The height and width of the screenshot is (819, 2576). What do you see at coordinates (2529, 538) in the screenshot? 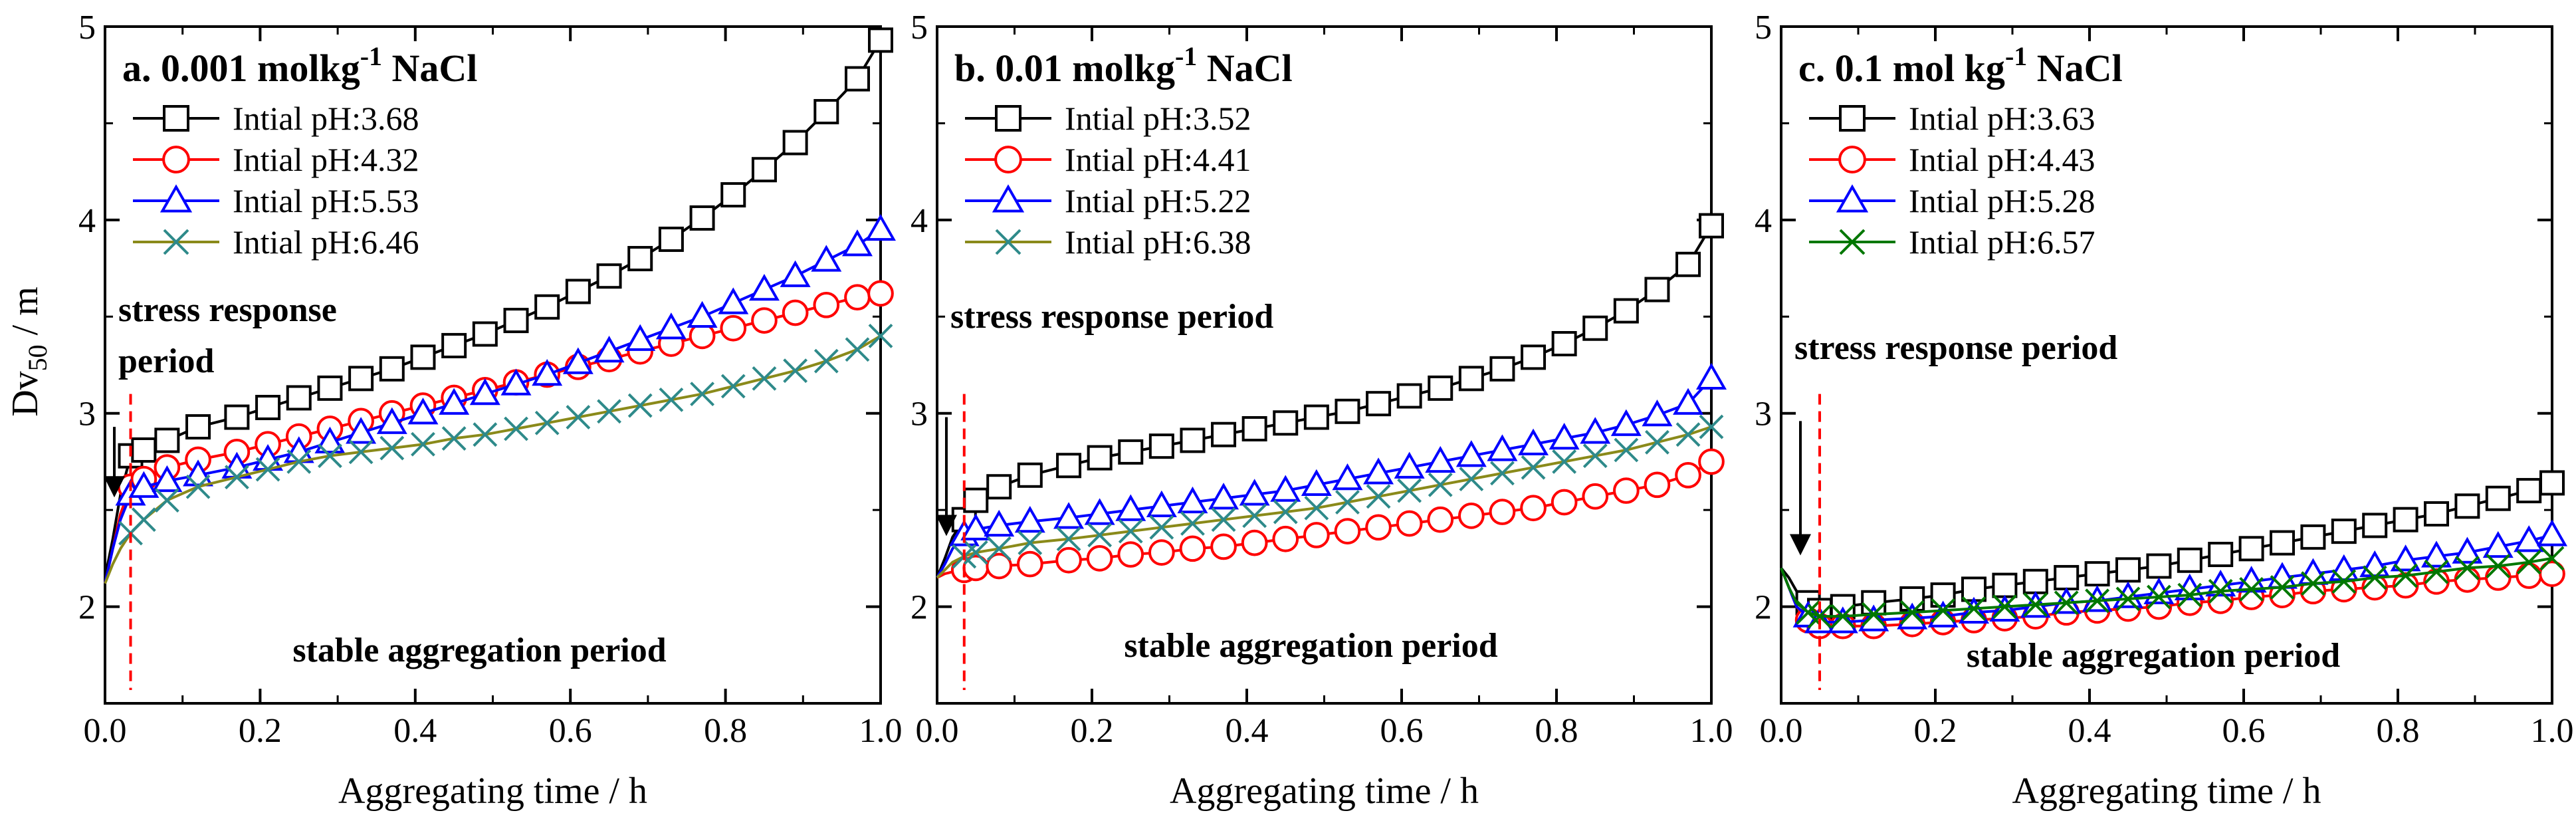
I see `panel-c-series-3-point` at bounding box center [2529, 538].